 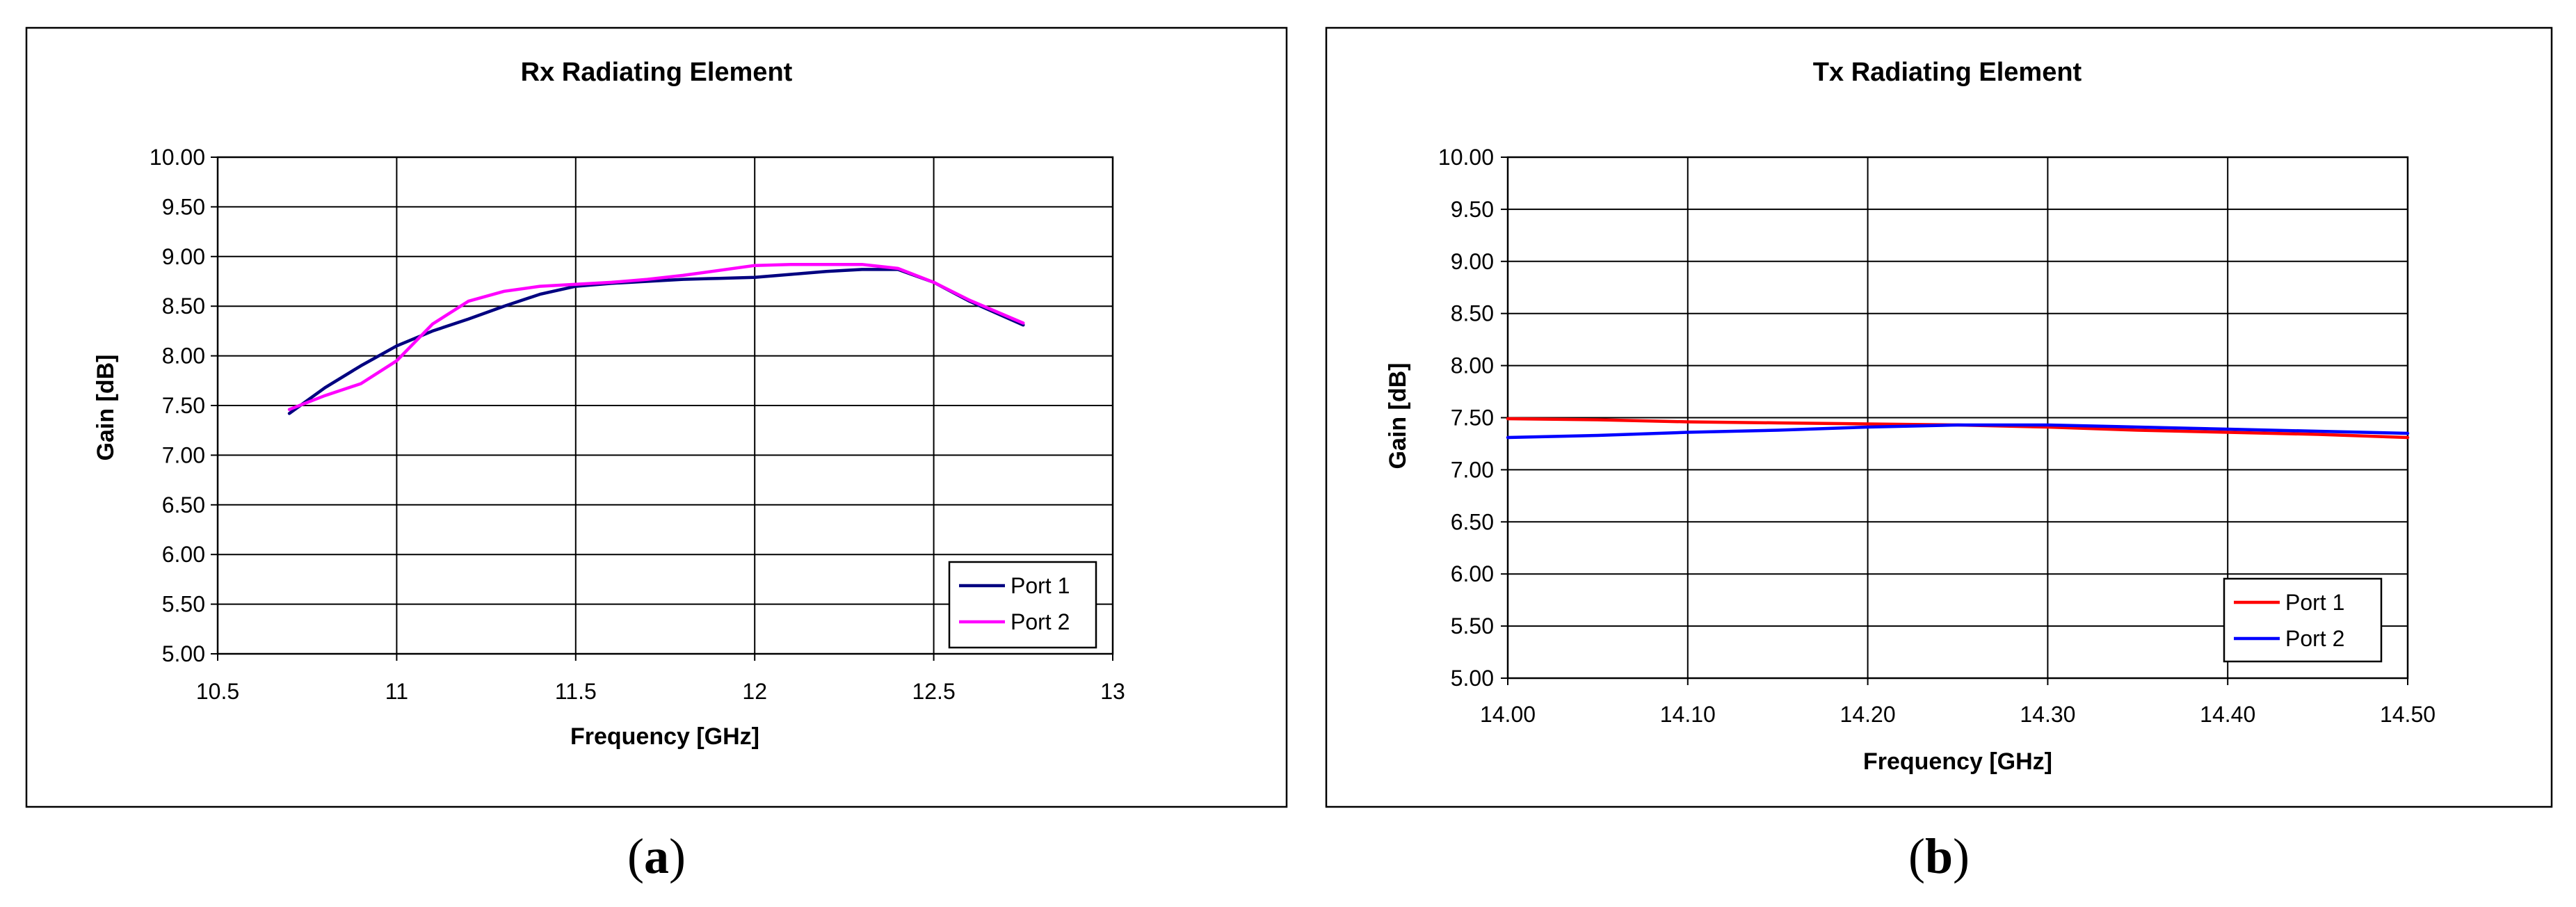 I want to click on x-tick-label: 12, so click(x=754, y=692).